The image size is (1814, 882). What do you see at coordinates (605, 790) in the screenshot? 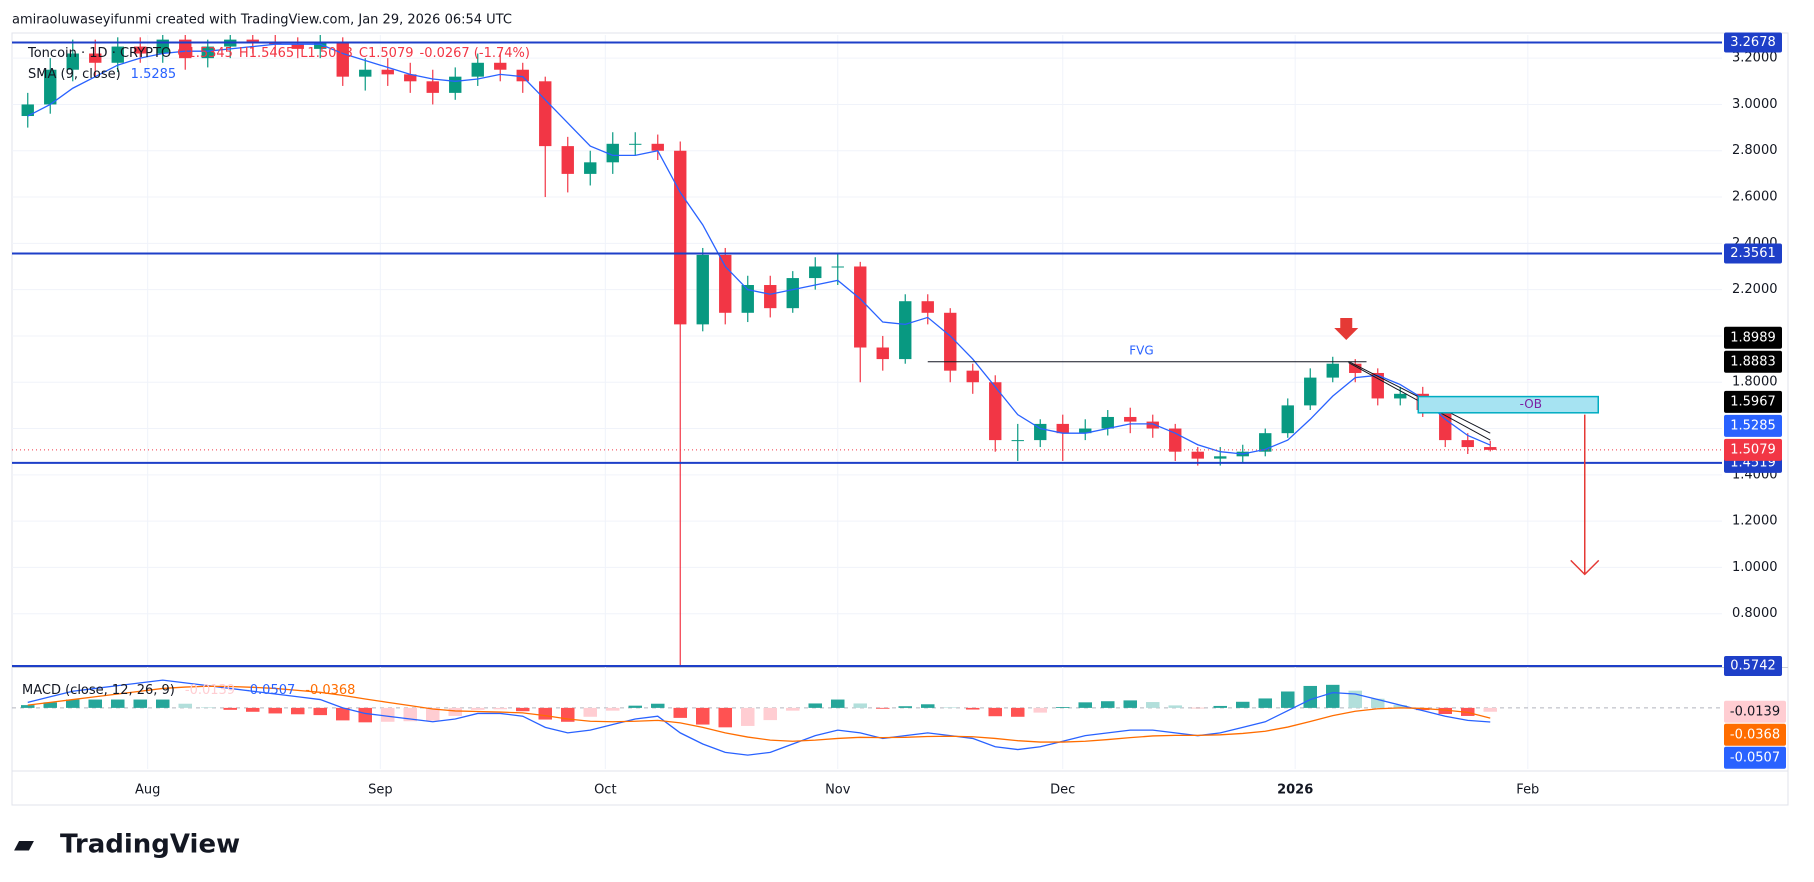
I see `x-tick-label: Oct` at bounding box center [605, 790].